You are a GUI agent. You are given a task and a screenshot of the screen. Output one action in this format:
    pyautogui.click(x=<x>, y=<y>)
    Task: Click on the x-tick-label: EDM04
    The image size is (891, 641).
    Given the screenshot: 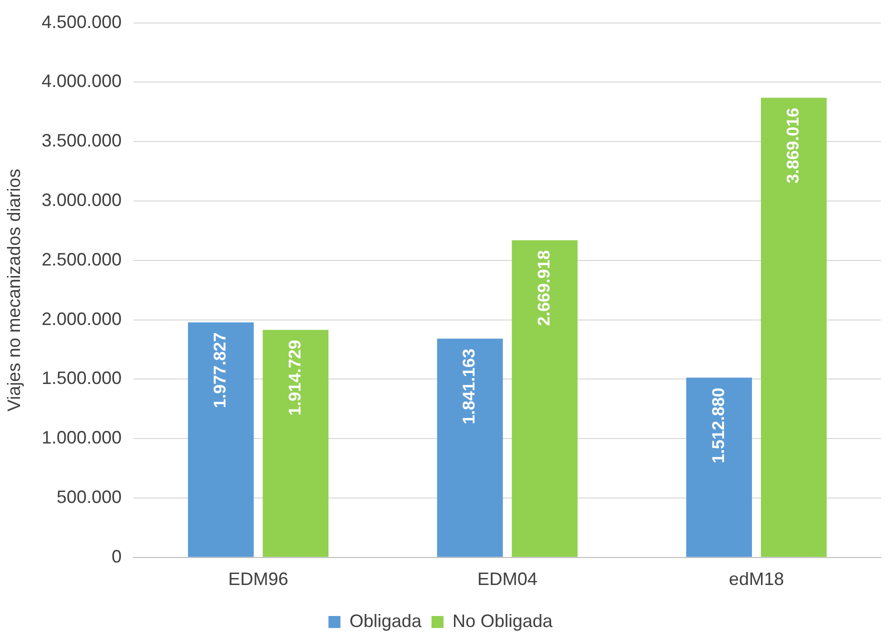 What is the action you would take?
    pyautogui.click(x=507, y=579)
    